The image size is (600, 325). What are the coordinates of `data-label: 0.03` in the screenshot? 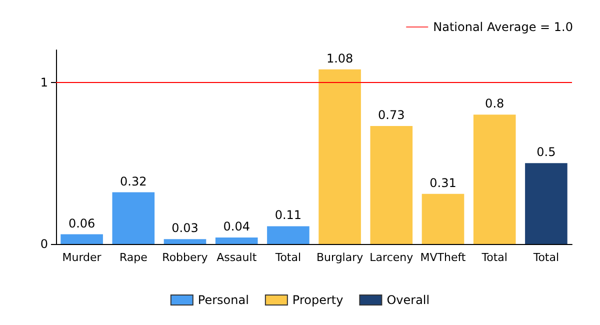 It's located at (185, 228).